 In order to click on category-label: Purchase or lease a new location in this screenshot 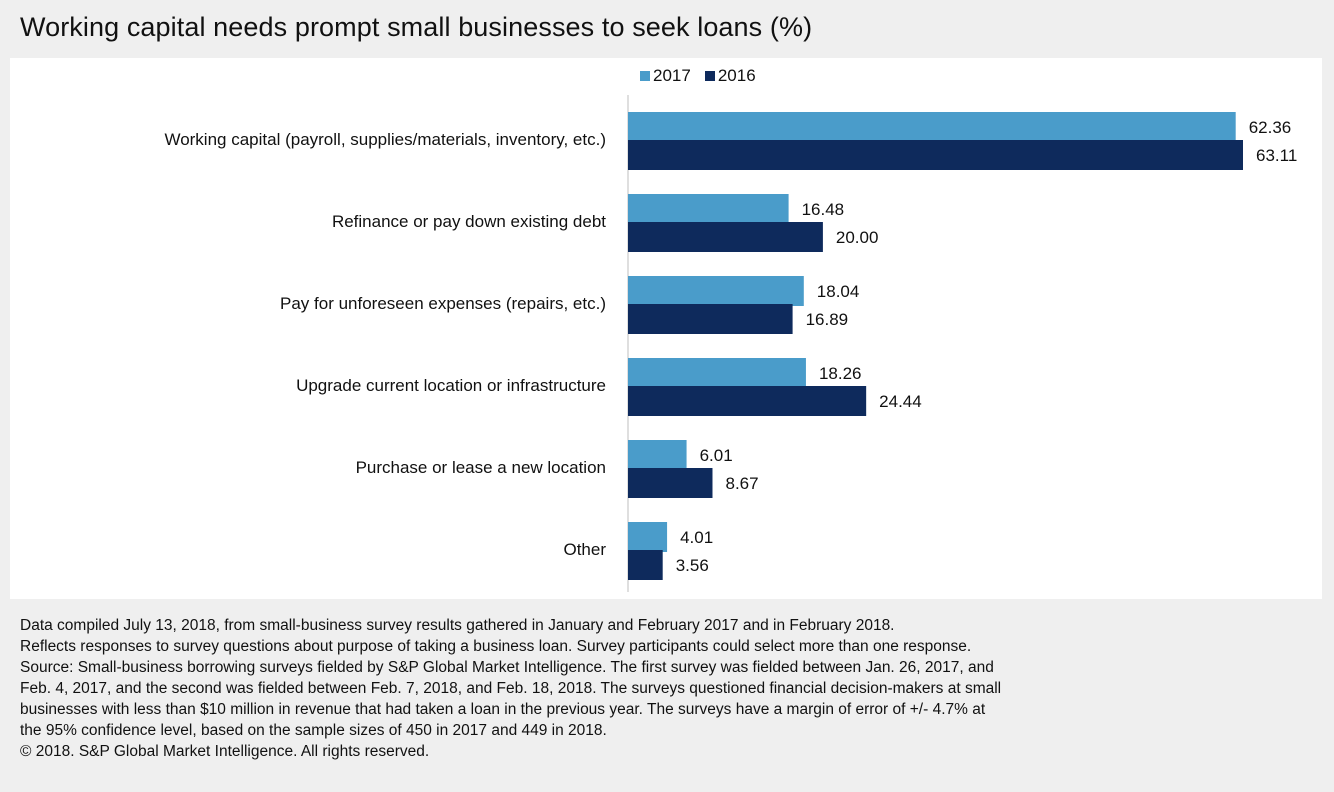, I will do `click(481, 467)`.